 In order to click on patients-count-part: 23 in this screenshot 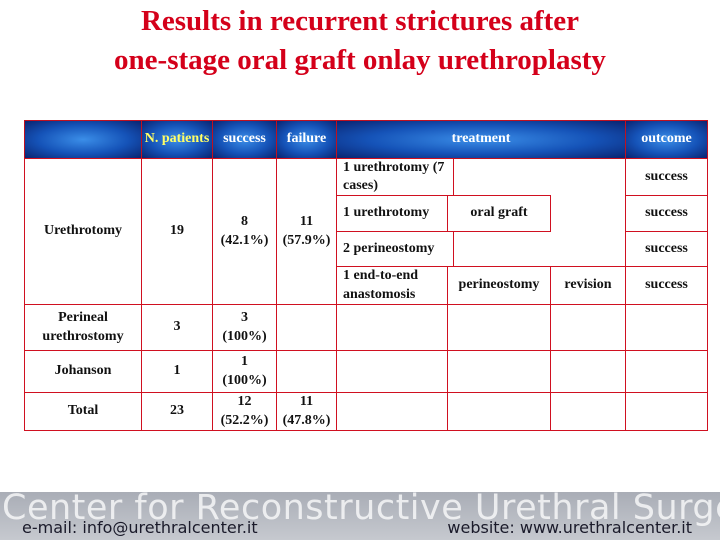, I will do `click(177, 411)`.